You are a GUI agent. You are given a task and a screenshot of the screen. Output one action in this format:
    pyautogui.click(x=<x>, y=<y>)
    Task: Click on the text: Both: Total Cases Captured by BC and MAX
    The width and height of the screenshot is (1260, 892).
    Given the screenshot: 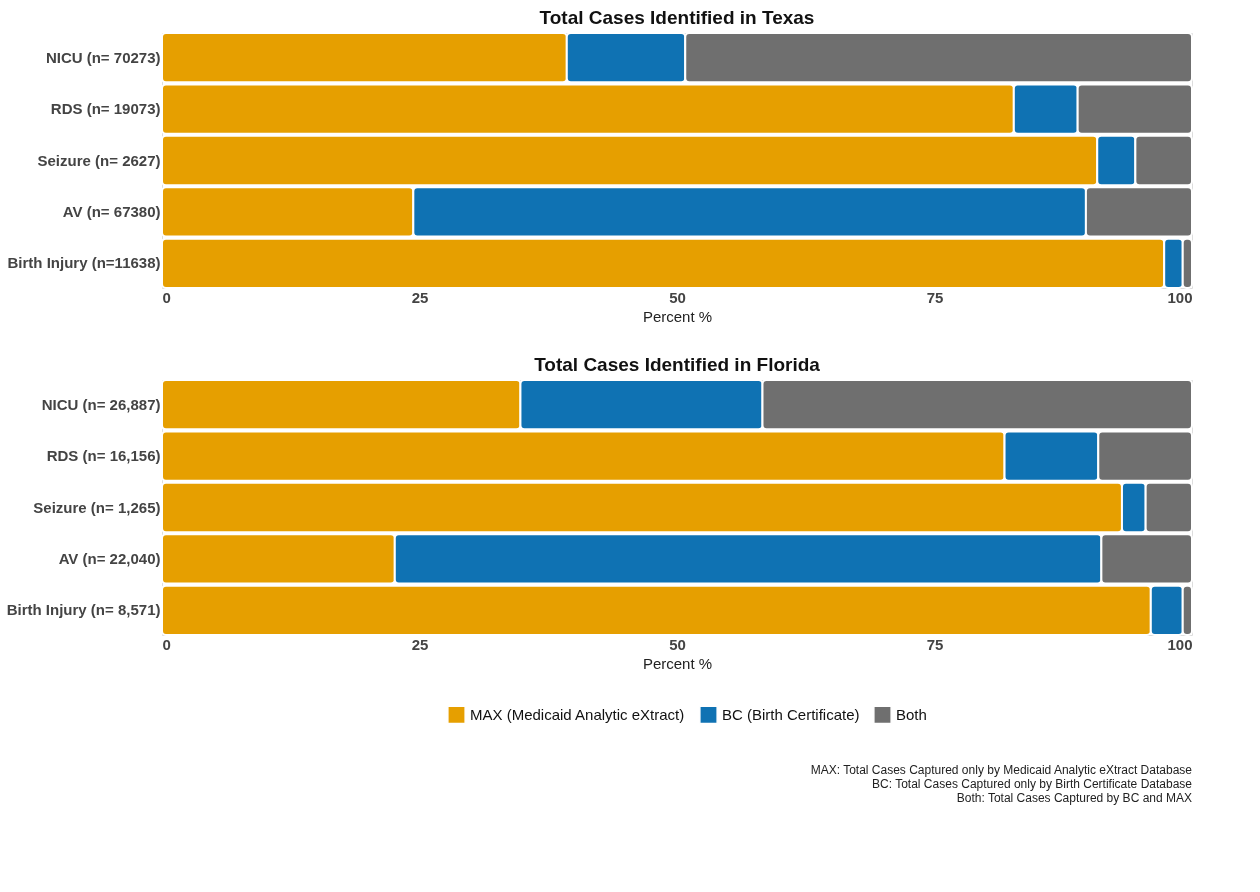 What is the action you would take?
    pyautogui.click(x=1074, y=798)
    